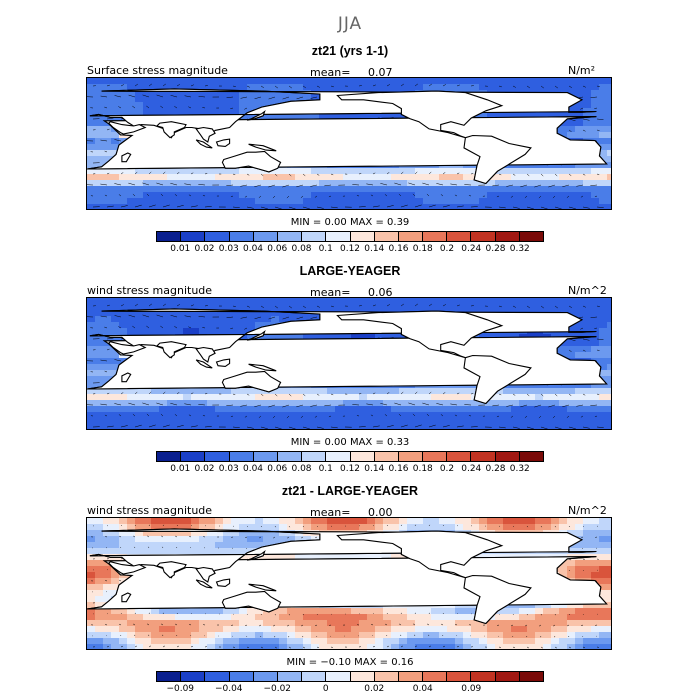 This screenshot has width=700, height=700. What do you see at coordinates (459, 456) in the screenshot?
I see `colorbar-swatch` at bounding box center [459, 456].